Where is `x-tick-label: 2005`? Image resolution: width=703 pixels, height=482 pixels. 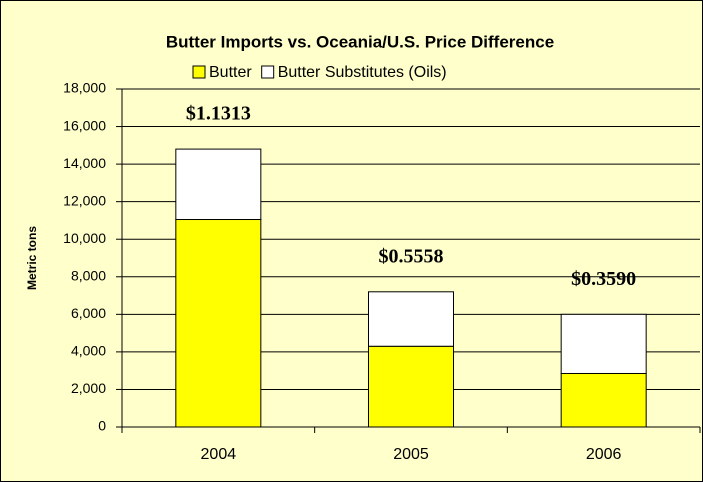 x-tick-label: 2005 is located at coordinates (411, 454).